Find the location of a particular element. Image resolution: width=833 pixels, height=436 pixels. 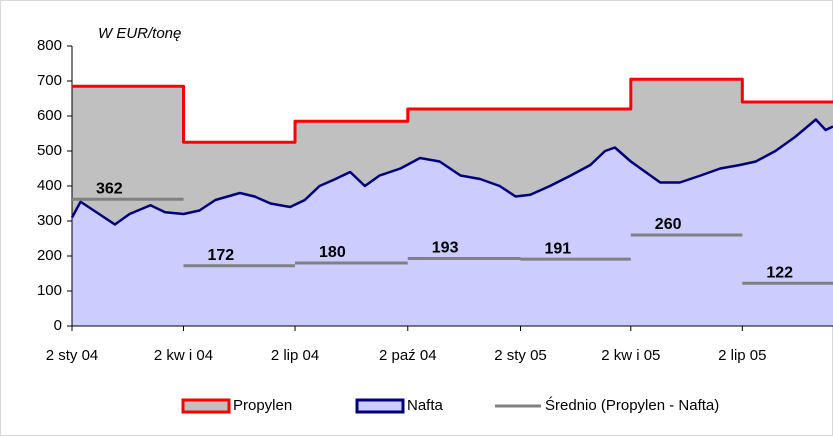

value-label: 193 is located at coordinates (445, 248).